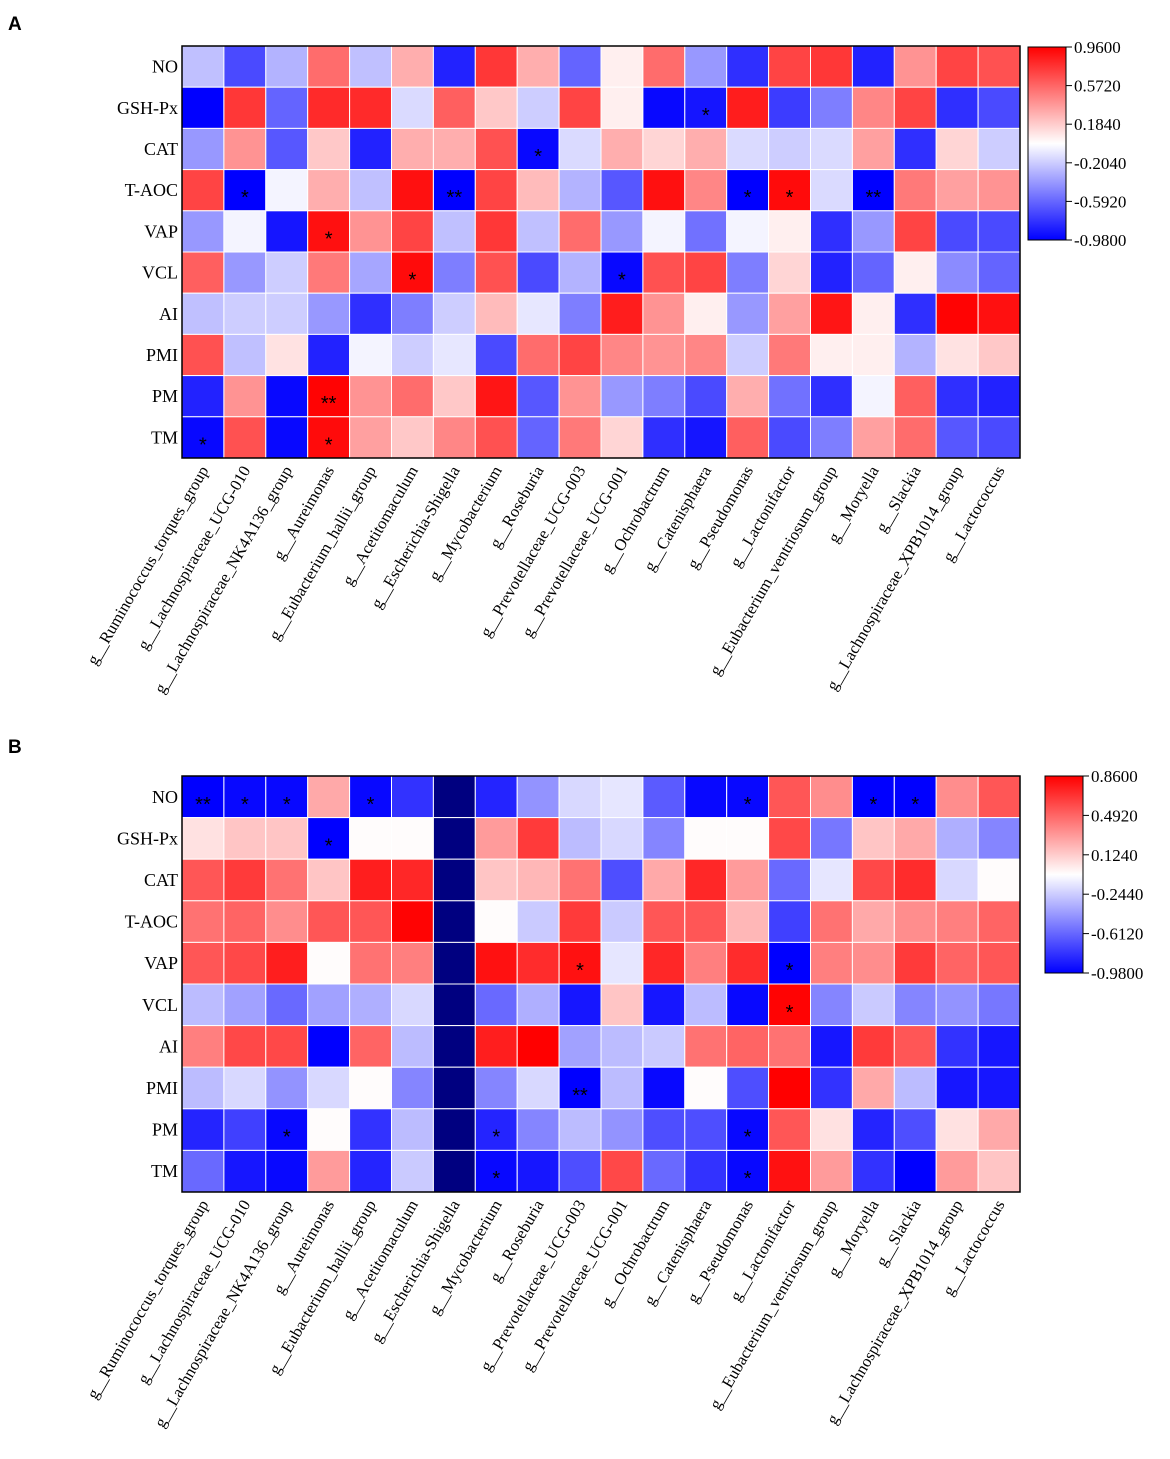 The image size is (1170, 1459). I want to click on column-label: g__Acetitomaculum, so click(380, 1259).